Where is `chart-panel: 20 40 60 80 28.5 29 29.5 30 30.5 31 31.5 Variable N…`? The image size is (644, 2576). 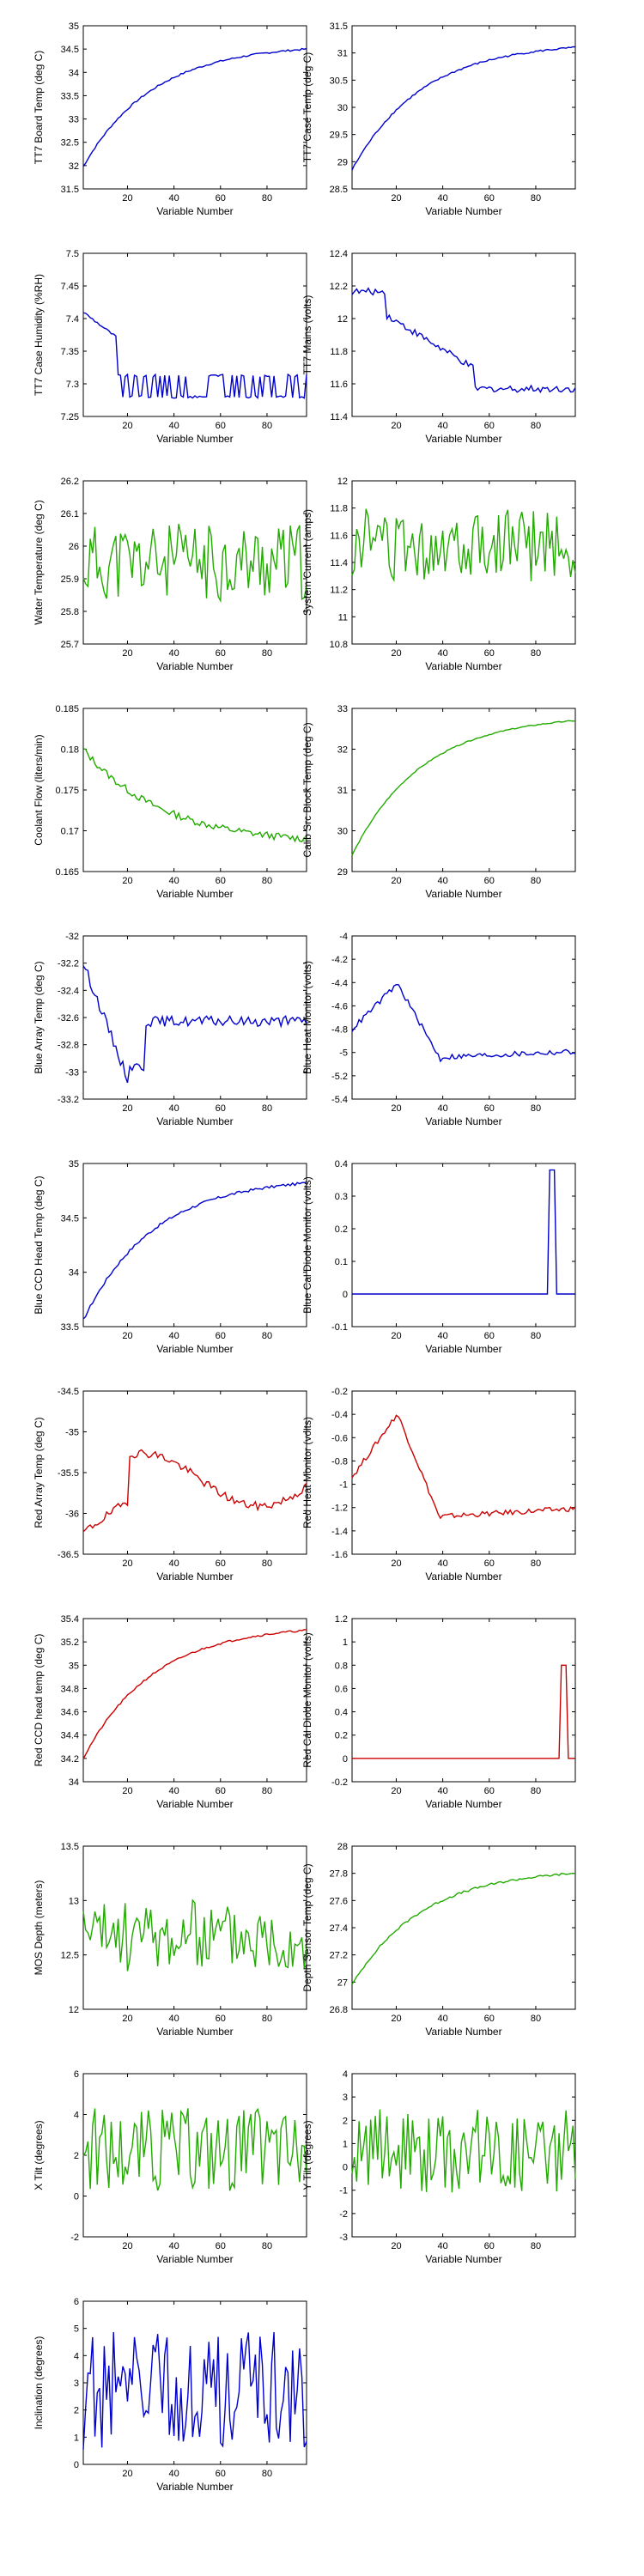 chart-panel: 20 40 60 80 28.5 29 29.5 30 30.5 31 31.5 Variable N… is located at coordinates (439, 119).